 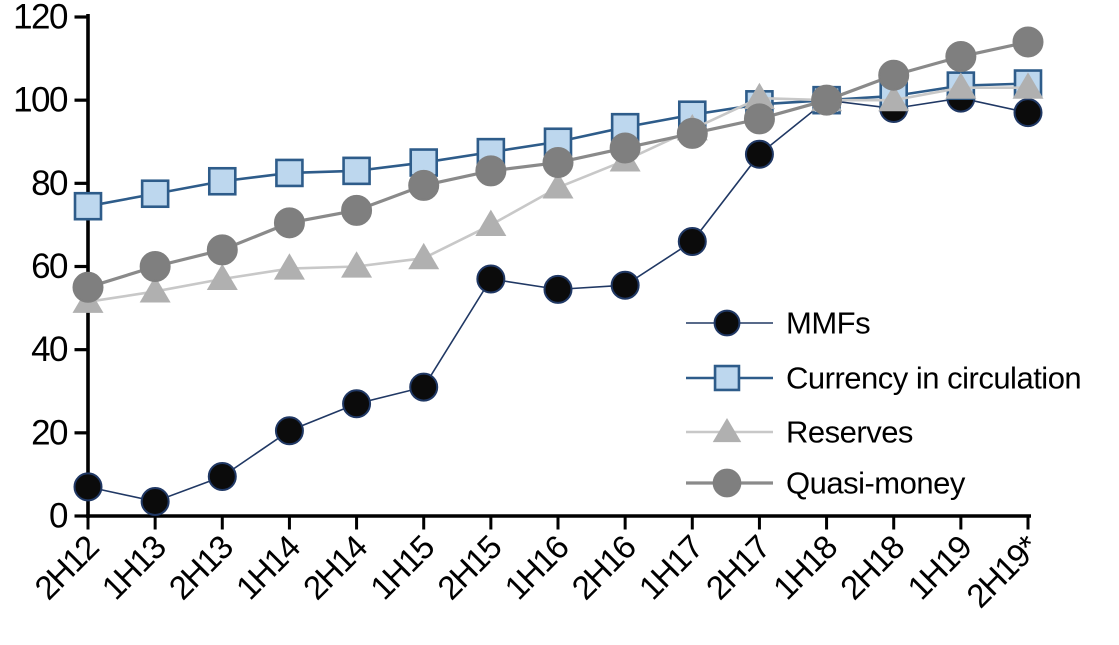 What do you see at coordinates (1028, 85) in the screenshot?
I see `data-point-reserves-2h19` at bounding box center [1028, 85].